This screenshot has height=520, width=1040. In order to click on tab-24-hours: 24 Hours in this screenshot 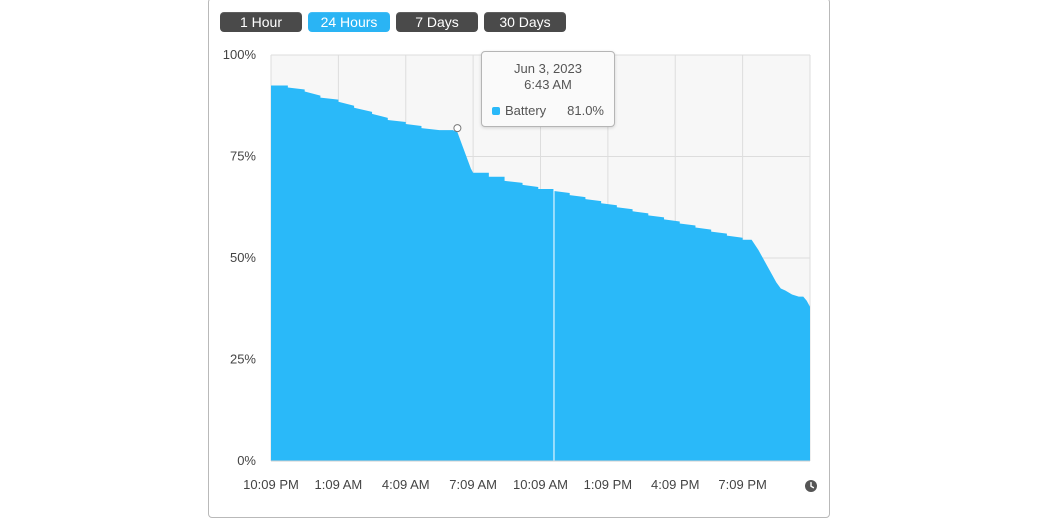, I will do `click(349, 22)`.